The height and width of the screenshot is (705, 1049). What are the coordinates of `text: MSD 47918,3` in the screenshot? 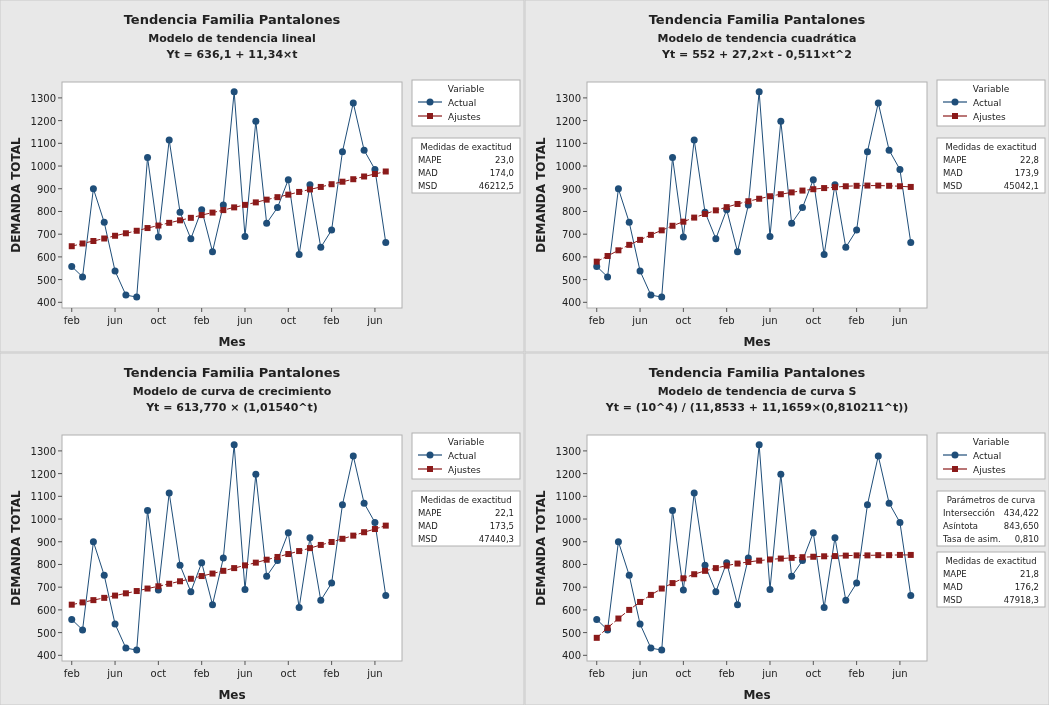 It's located at (991, 600).